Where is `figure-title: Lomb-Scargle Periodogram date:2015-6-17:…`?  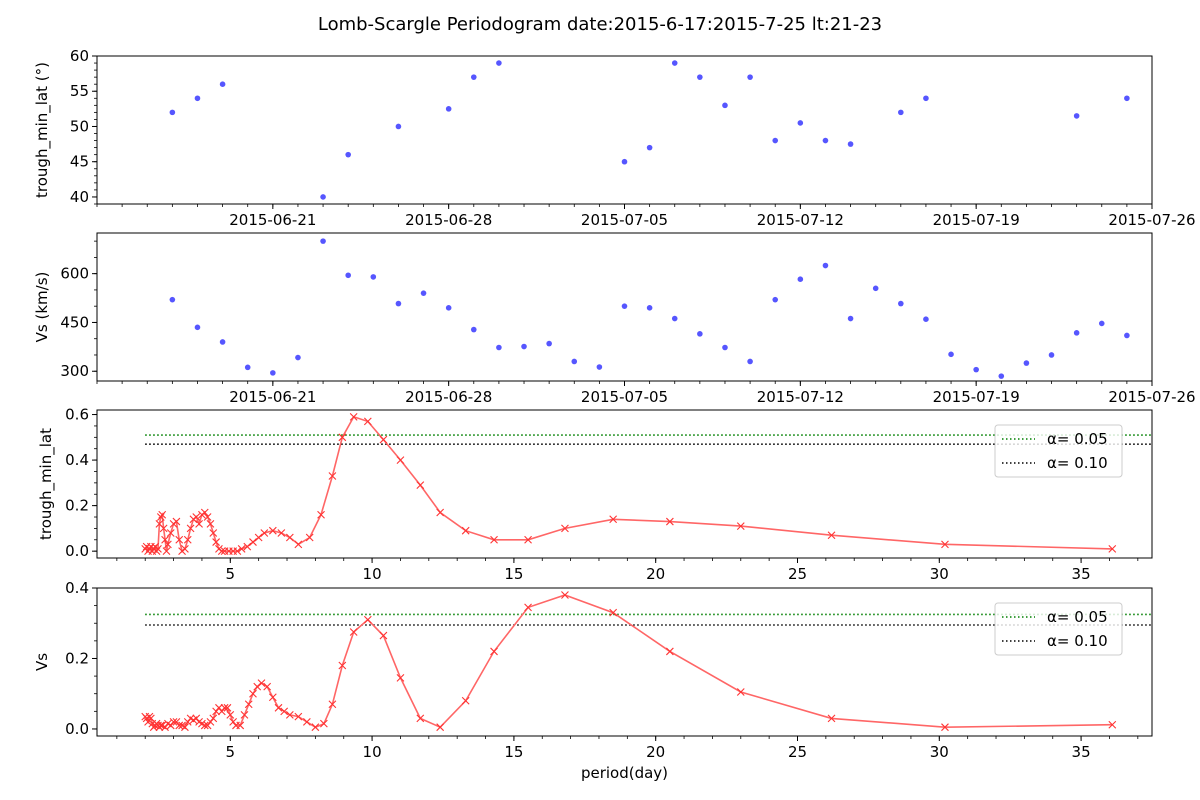
figure-title: Lomb-Scargle Periodogram date:2015-6-17:… is located at coordinates (600, 24).